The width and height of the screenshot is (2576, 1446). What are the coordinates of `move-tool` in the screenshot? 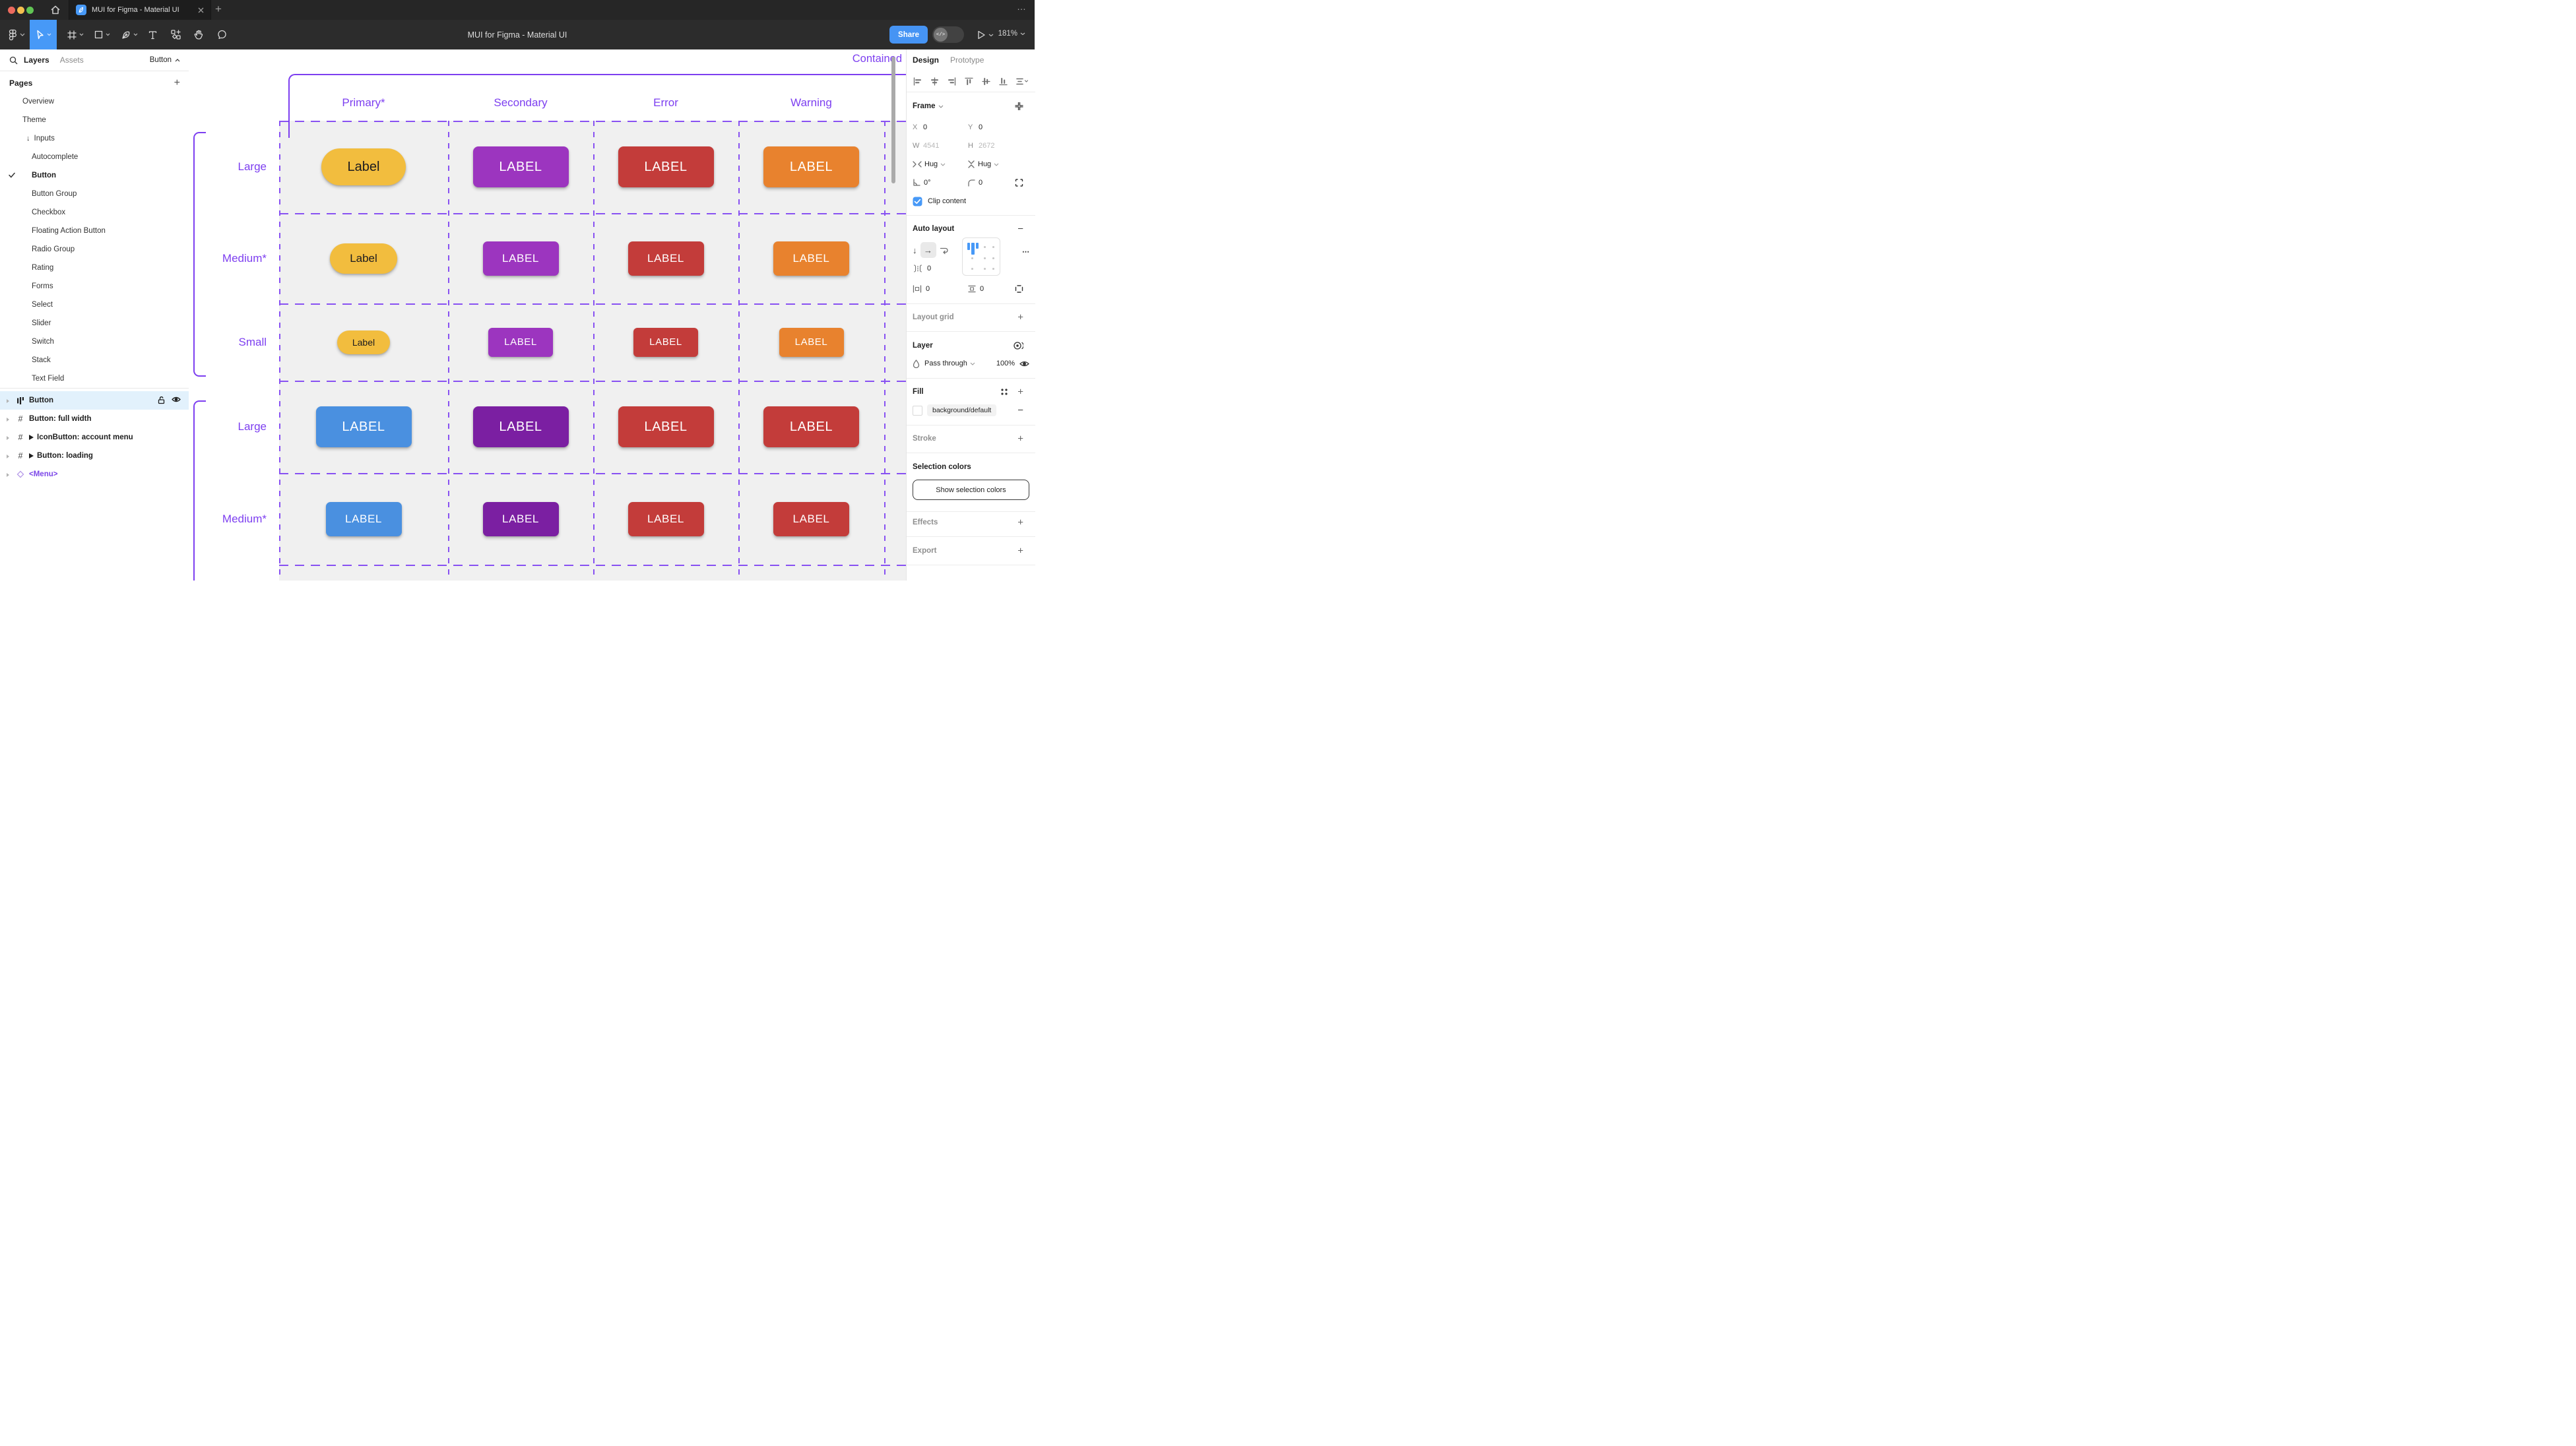 It's located at (43, 34).